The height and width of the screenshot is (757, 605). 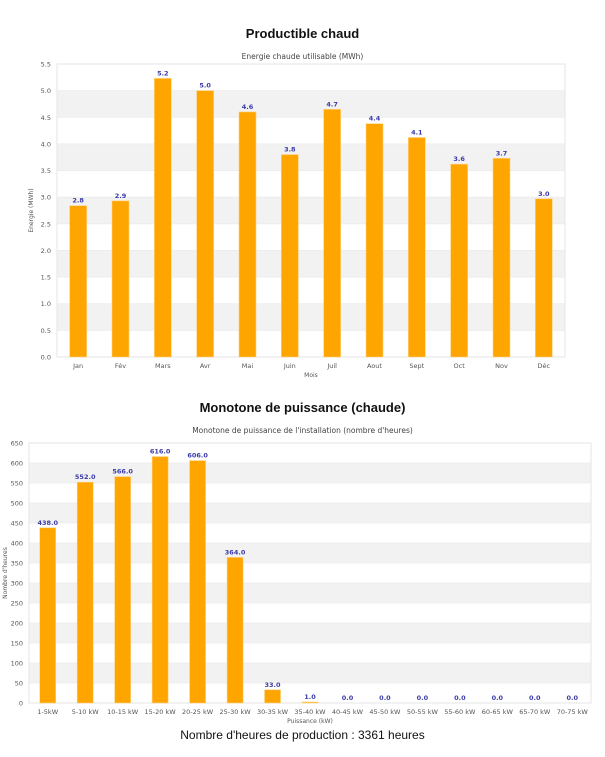 I want to click on x-tick-label: Jan, so click(x=77, y=366).